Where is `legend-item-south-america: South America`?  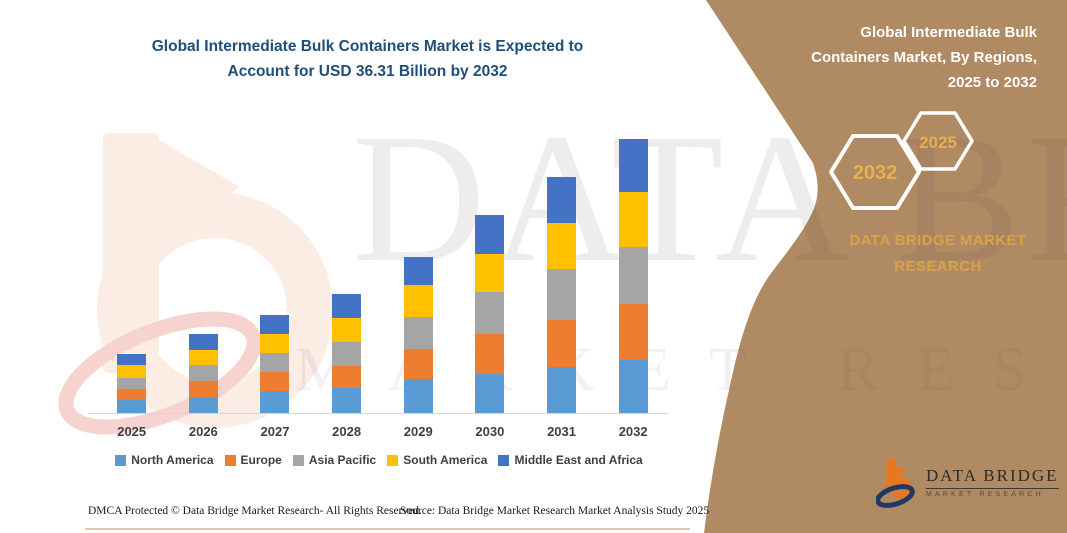
legend-item-south-america: South America is located at coordinates (437, 460).